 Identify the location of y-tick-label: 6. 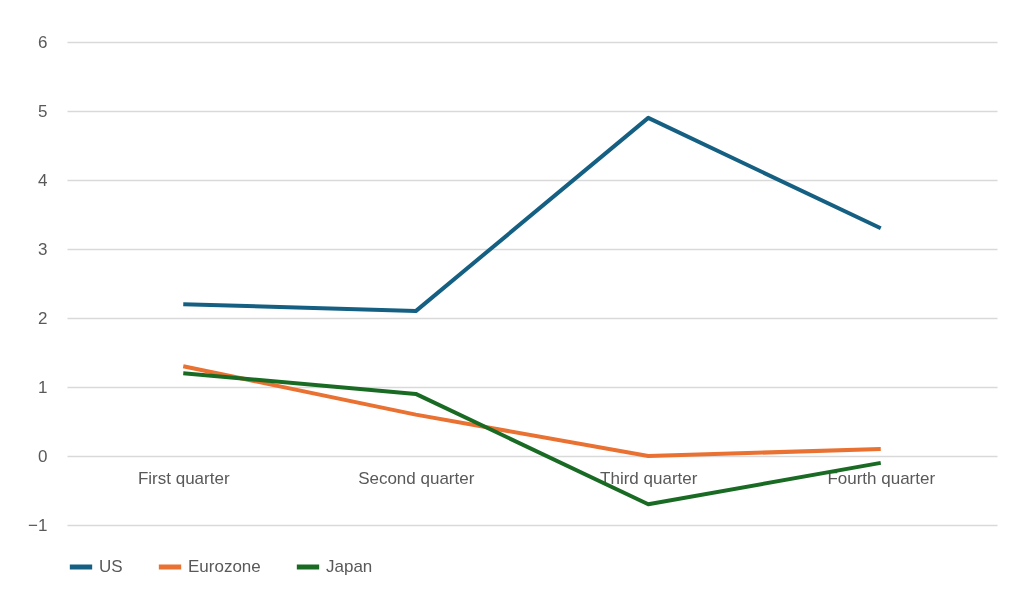
(43, 42).